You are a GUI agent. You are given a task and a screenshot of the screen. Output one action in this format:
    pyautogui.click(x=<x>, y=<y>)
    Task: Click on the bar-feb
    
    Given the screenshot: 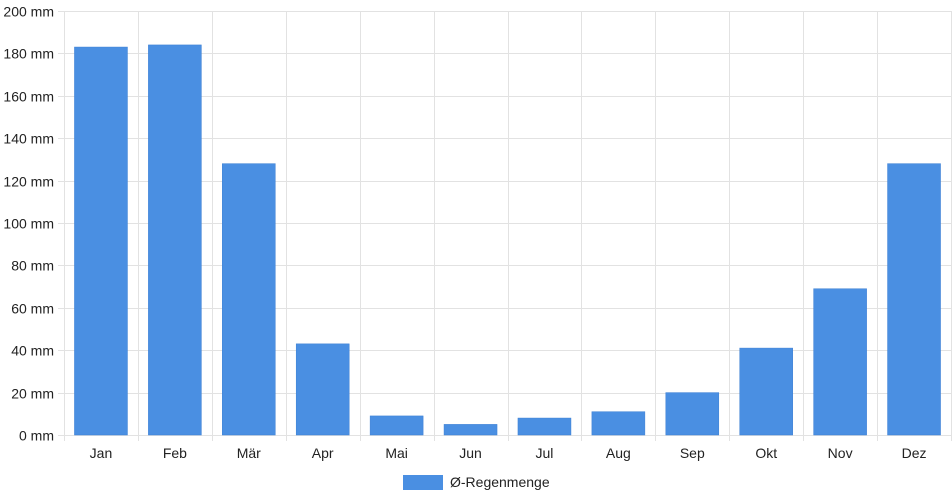 What is the action you would take?
    pyautogui.click(x=175, y=240)
    